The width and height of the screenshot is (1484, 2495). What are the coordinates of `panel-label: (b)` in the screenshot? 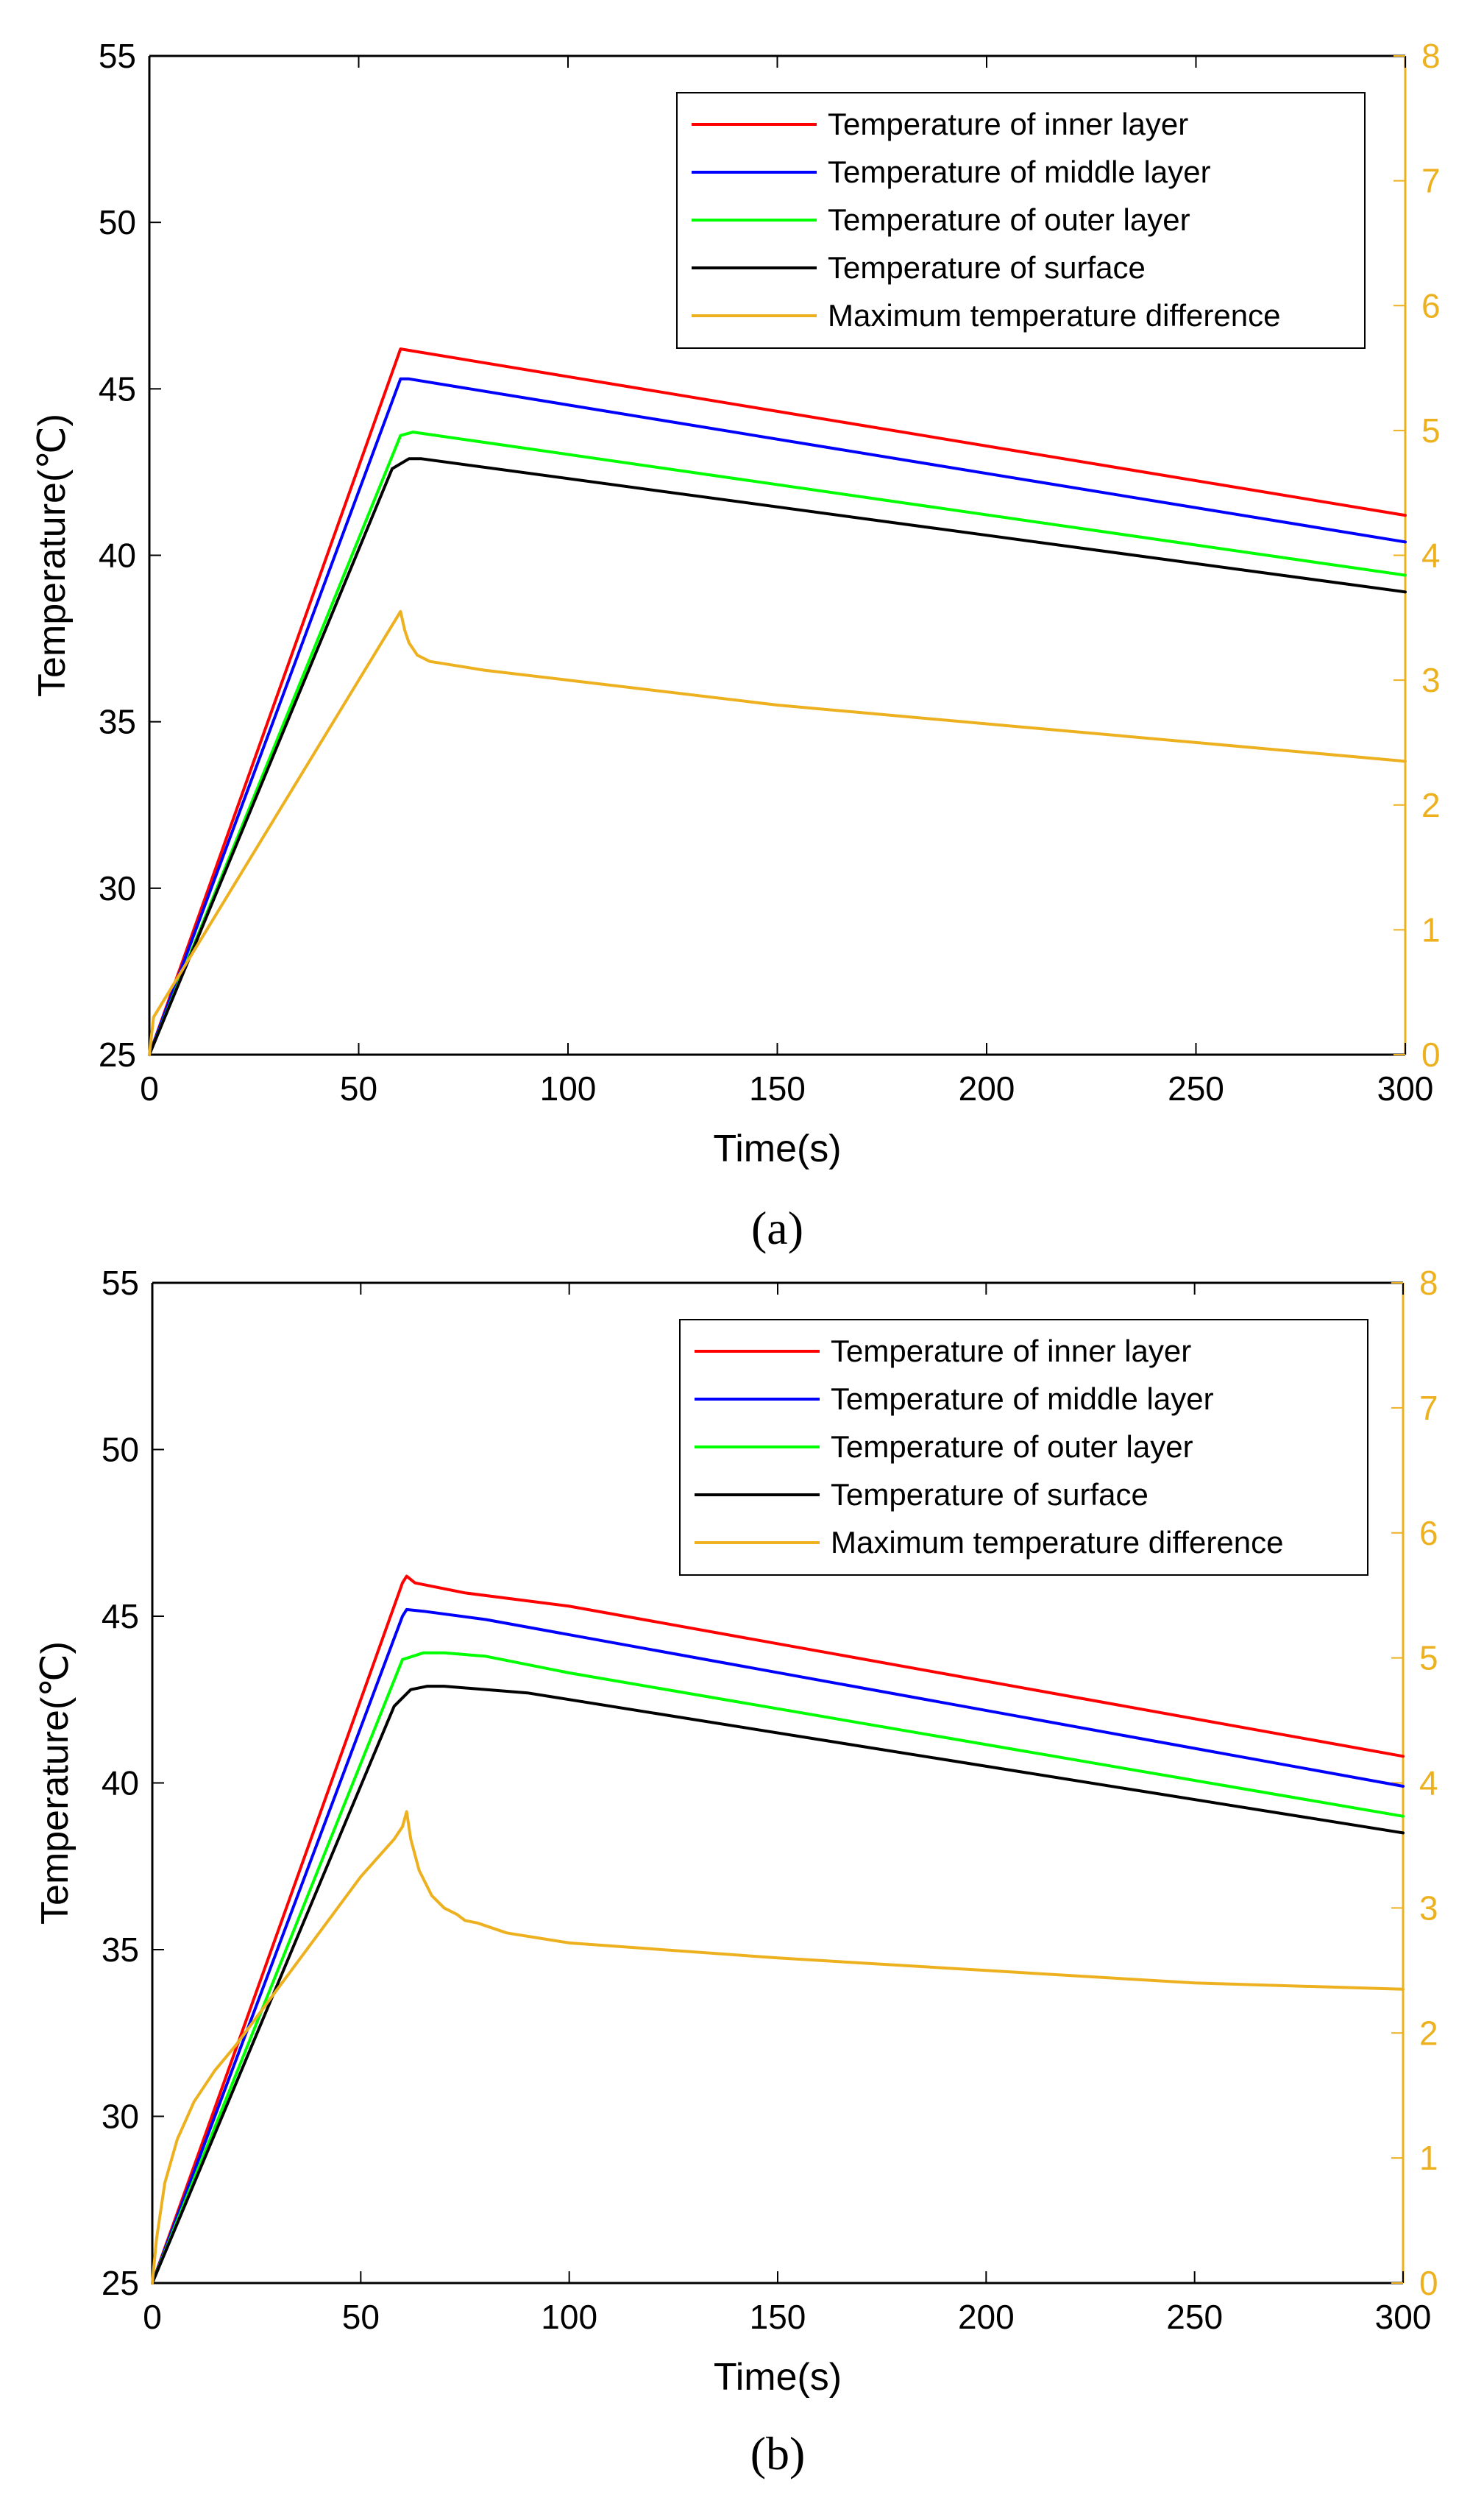 It's located at (778, 2453).